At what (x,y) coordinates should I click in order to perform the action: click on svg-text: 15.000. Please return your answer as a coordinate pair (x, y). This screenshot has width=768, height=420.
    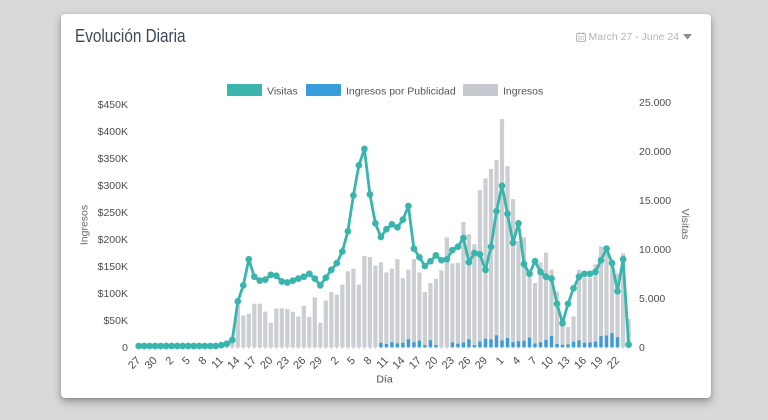
    Looking at the image, I should click on (655, 201).